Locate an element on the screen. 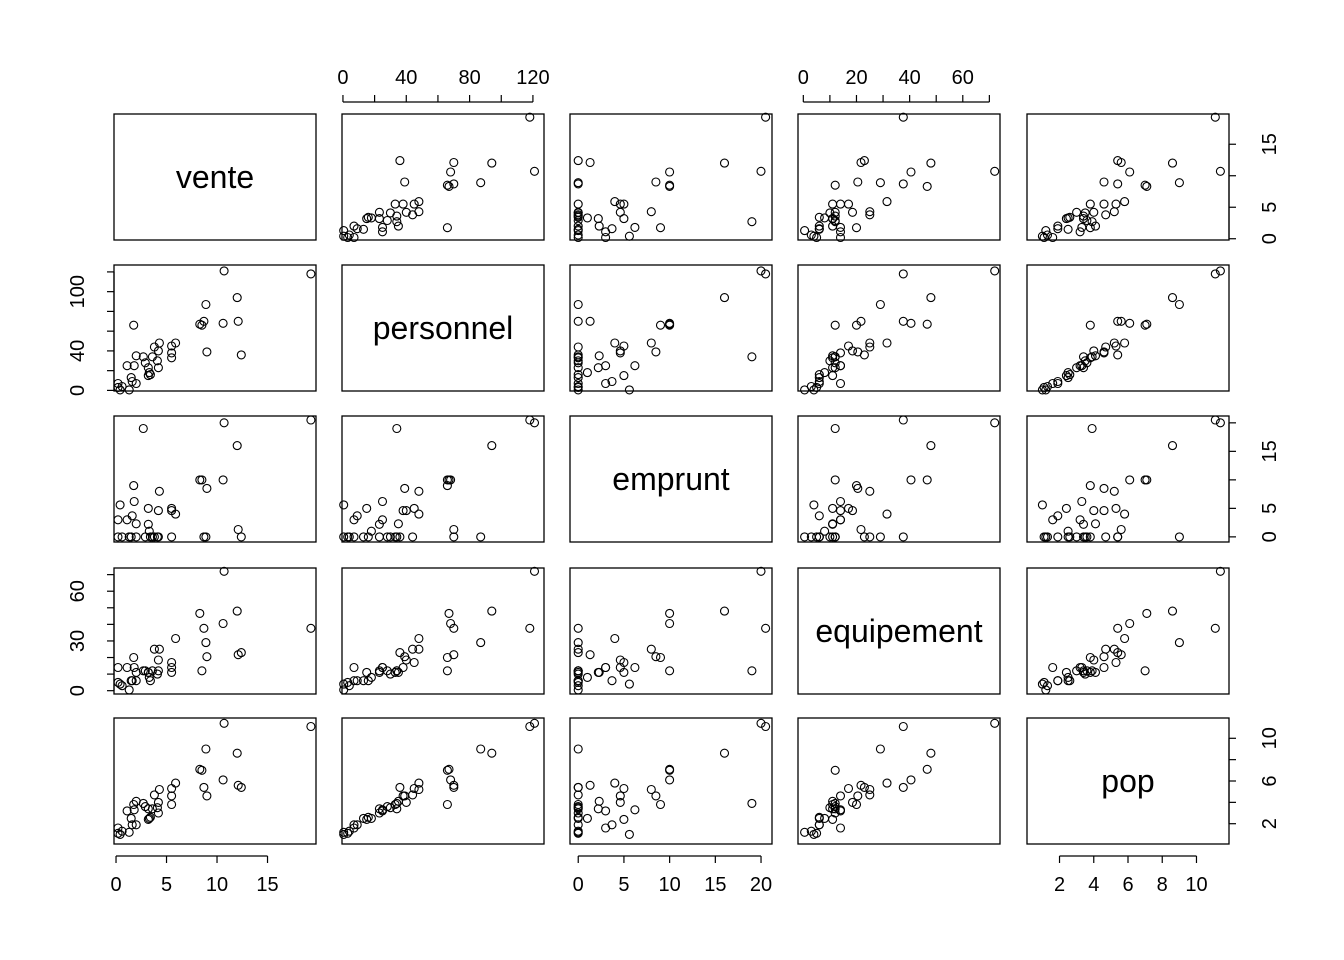 This screenshot has height=960, width=1344. panel-emprunt-equipement is located at coordinates (899, 479).